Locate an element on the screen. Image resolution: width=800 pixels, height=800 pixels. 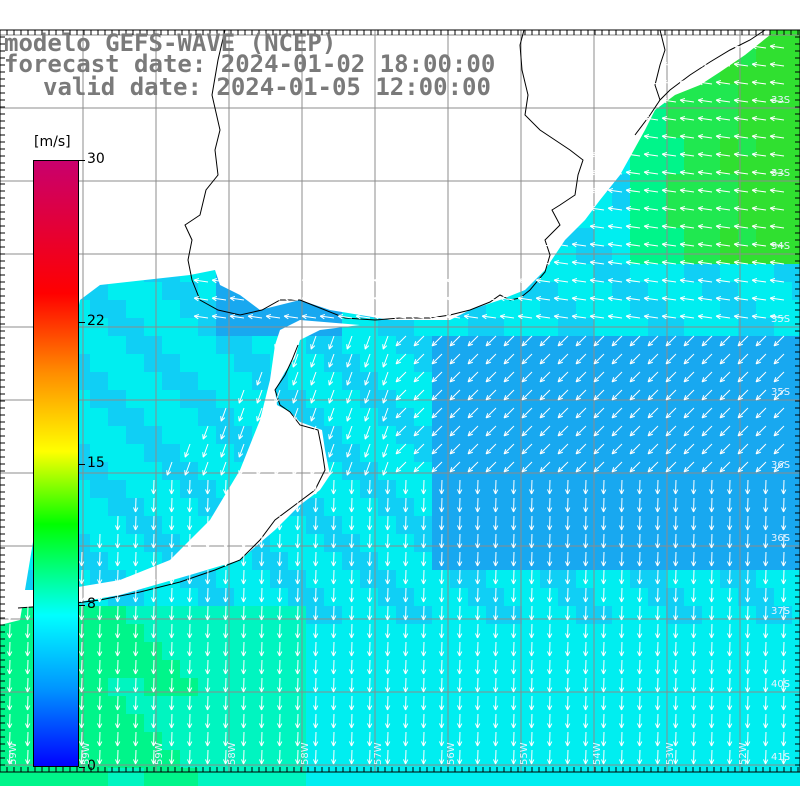
colorbar-frame is located at coordinates (56, 463).